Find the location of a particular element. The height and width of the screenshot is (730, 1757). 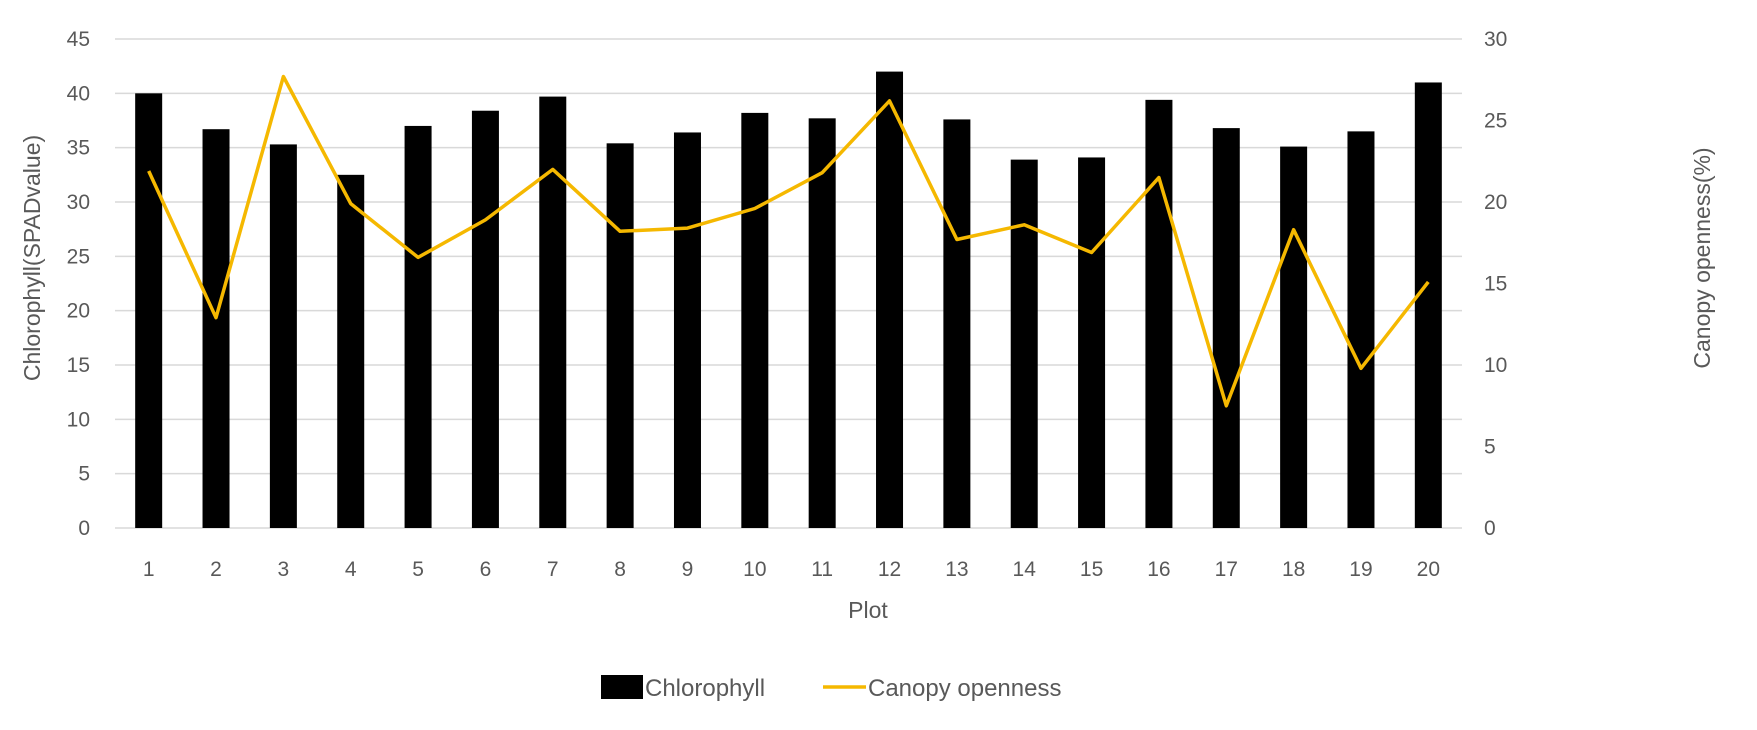

x-tick-label: 6 is located at coordinates (486, 569).